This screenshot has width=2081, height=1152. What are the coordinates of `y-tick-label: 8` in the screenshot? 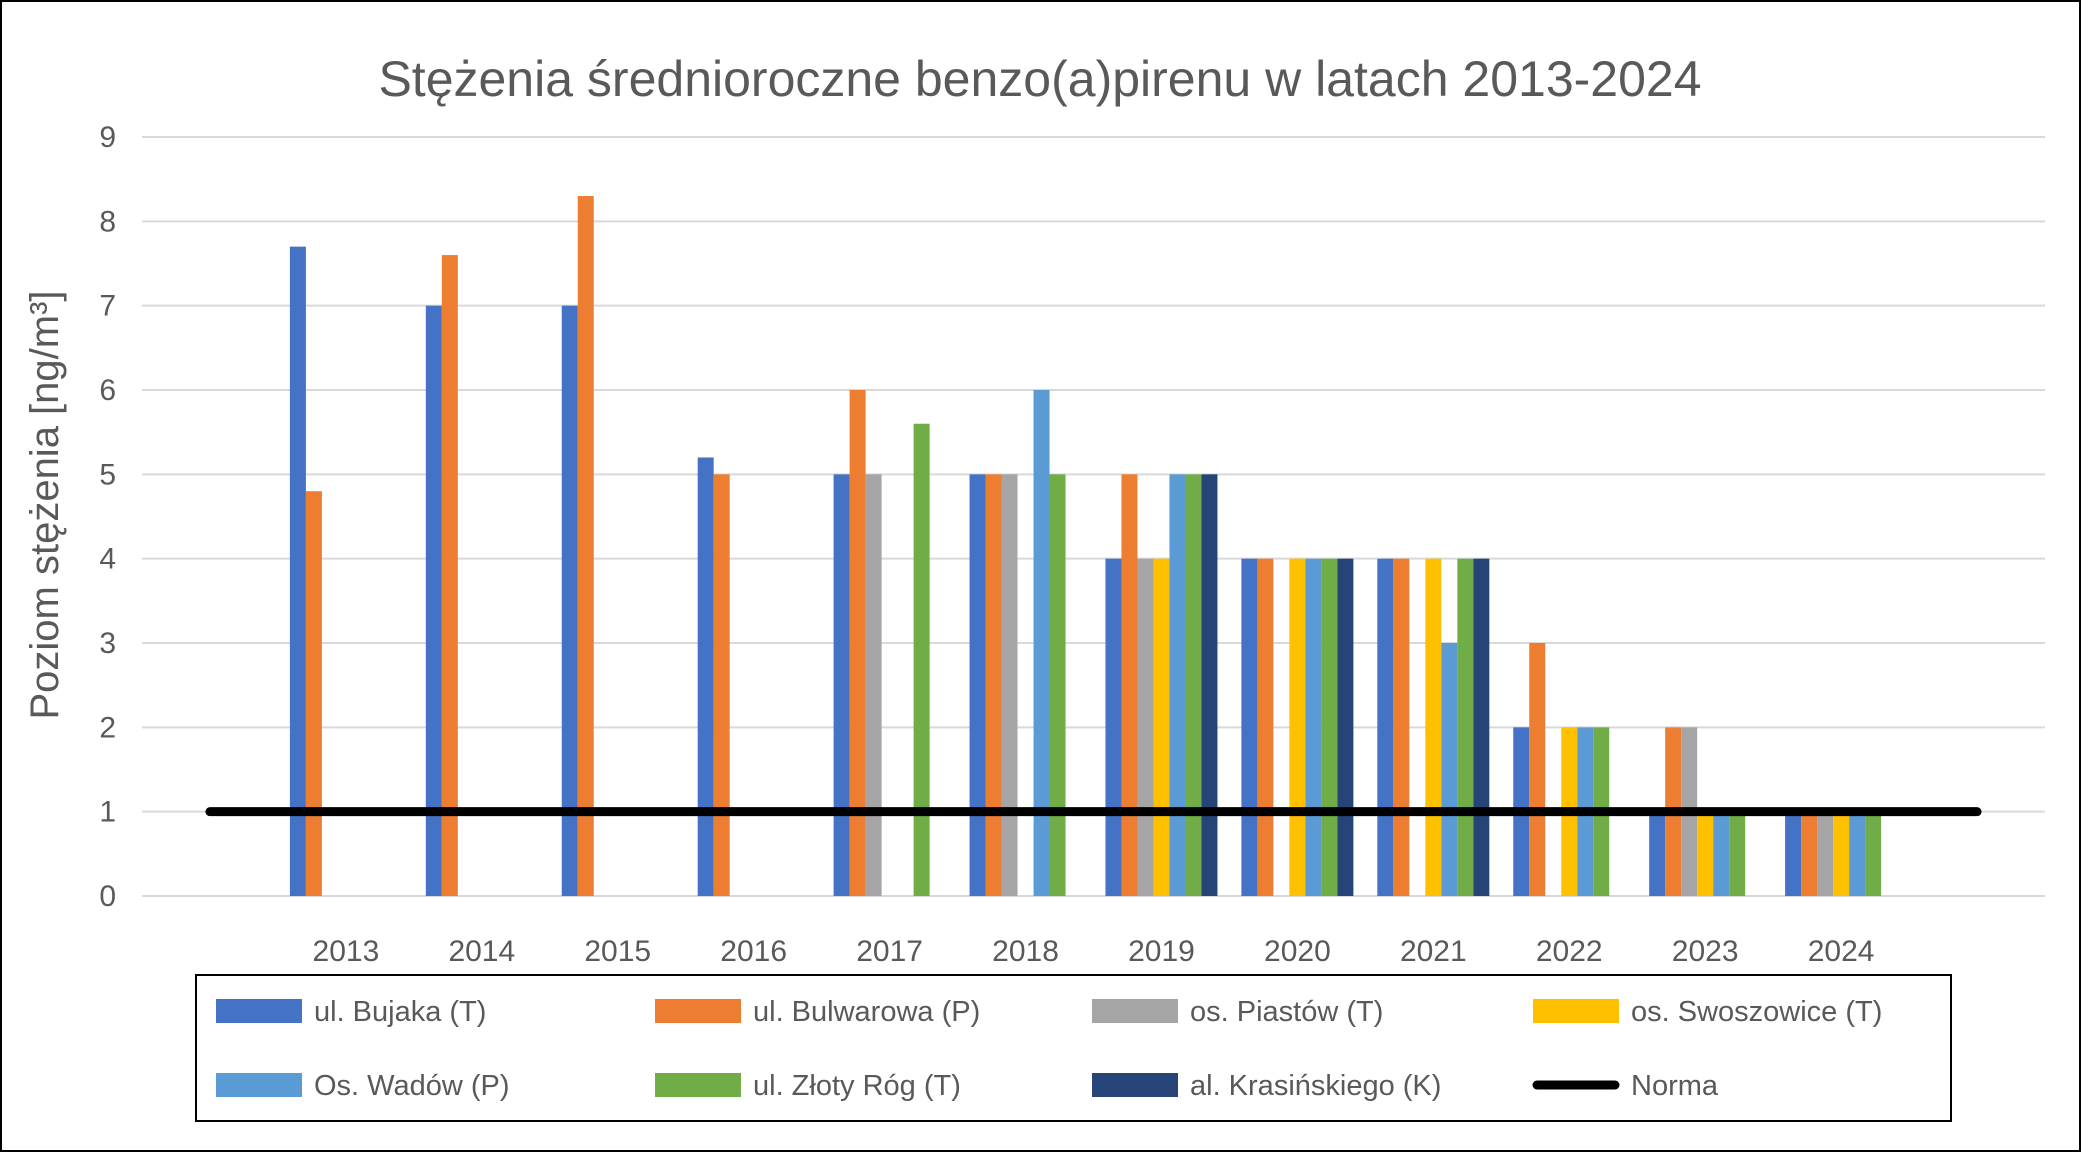 It's located at (107, 221).